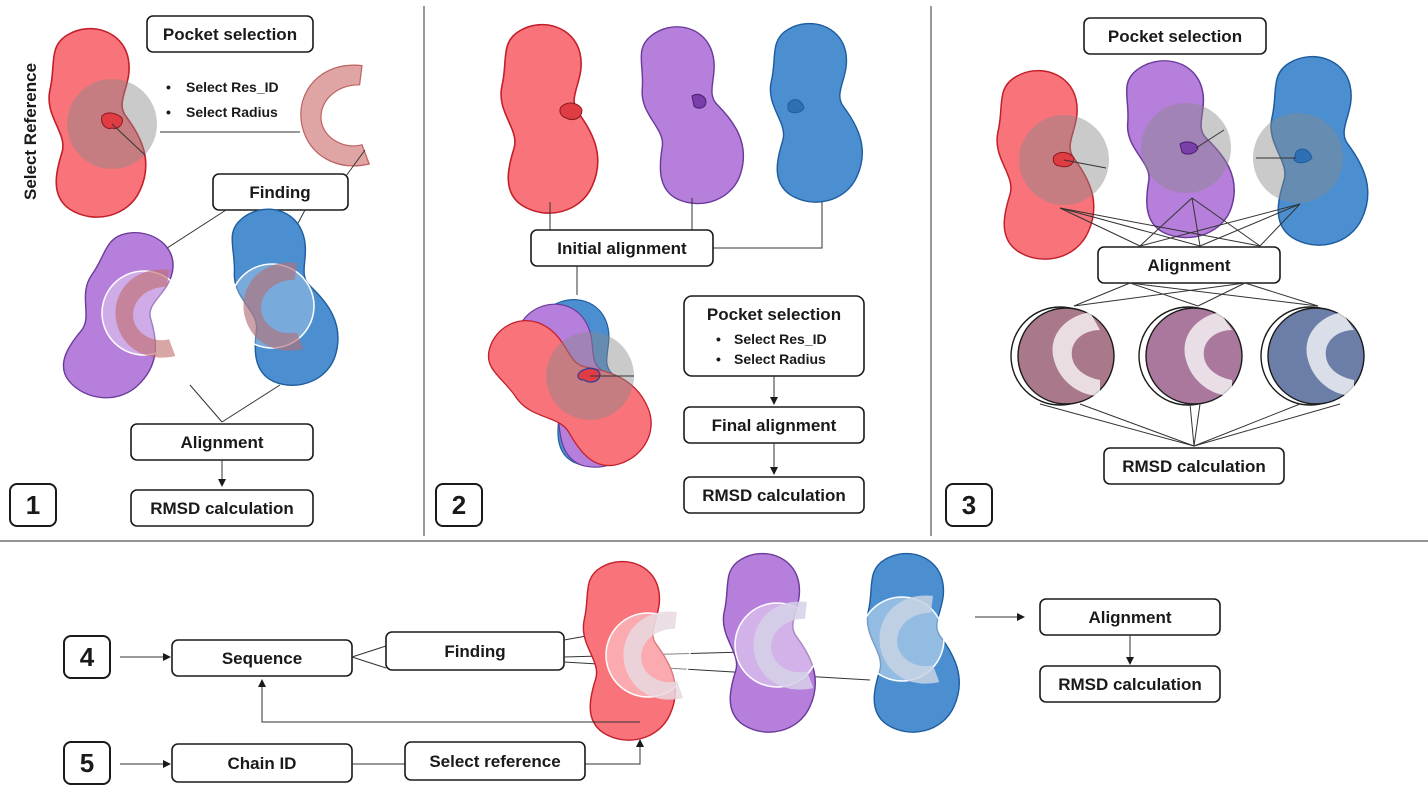 Image resolution: width=1428 pixels, height=803 pixels. I want to click on connector-purple-alignment, so click(206, 403).